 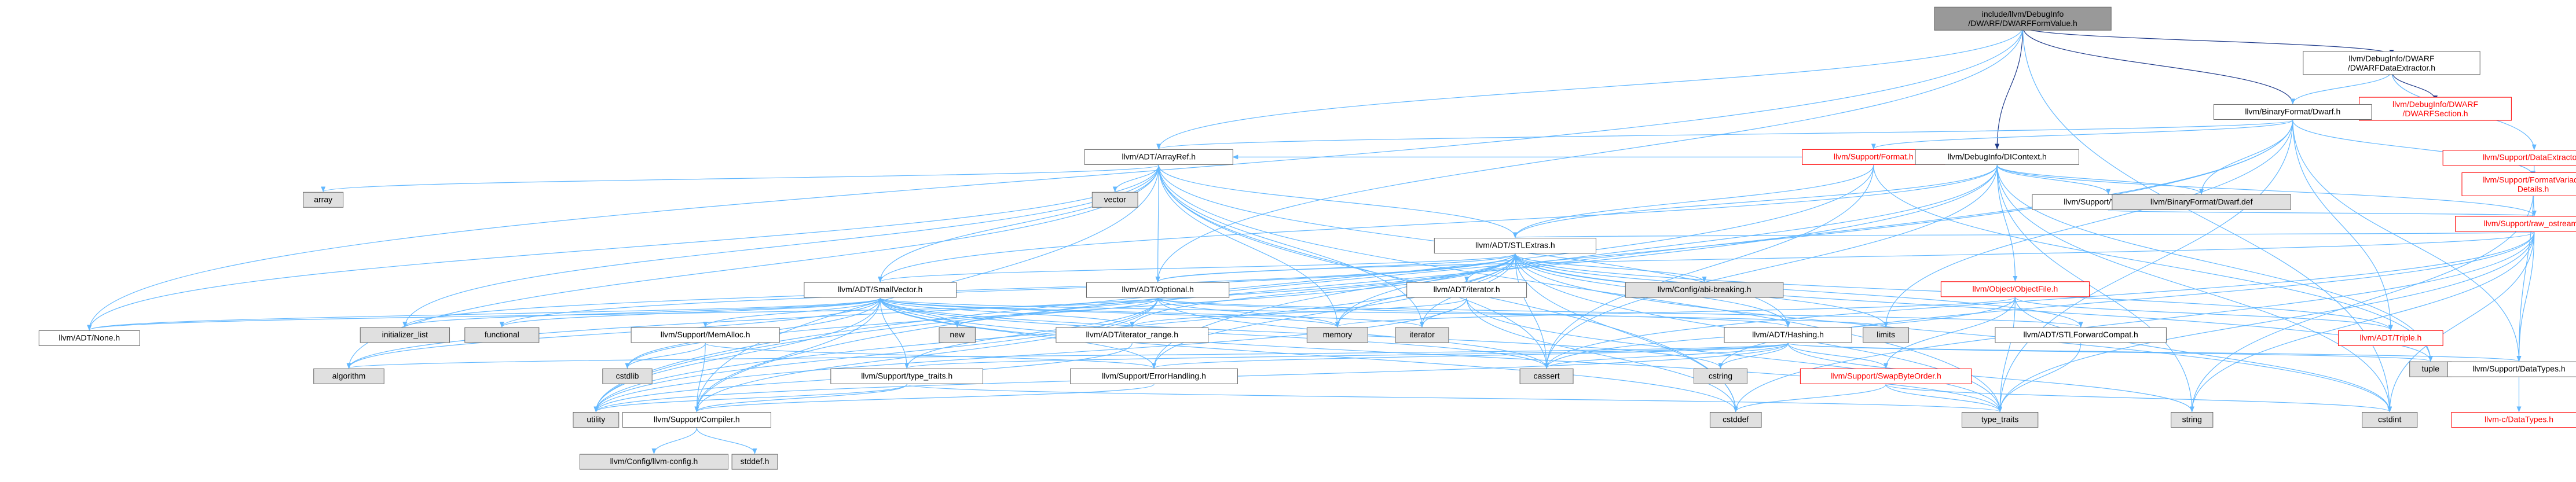 I want to click on node-stlforwardcompat: llvm/ADT/STLForwardCompat.h, so click(x=2081, y=335).